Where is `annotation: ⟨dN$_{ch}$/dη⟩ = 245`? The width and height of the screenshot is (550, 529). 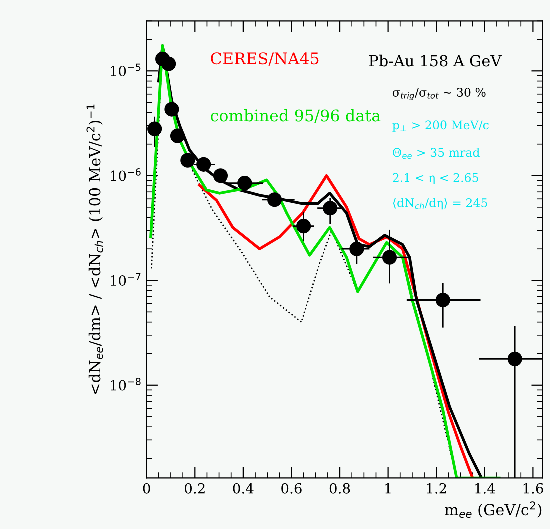
annotation: ⟨dN$_{ch}$/dη⟩ = 245 is located at coordinates (440, 204).